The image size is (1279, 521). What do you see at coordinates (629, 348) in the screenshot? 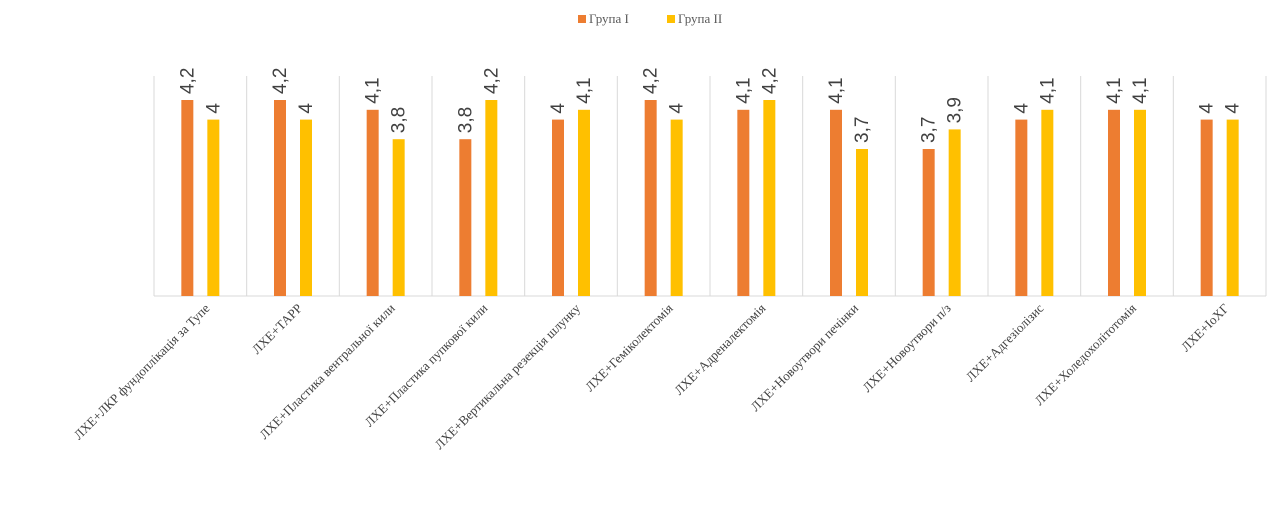
I see `category-label: ЛХЕ+Геміколектомія` at bounding box center [629, 348].